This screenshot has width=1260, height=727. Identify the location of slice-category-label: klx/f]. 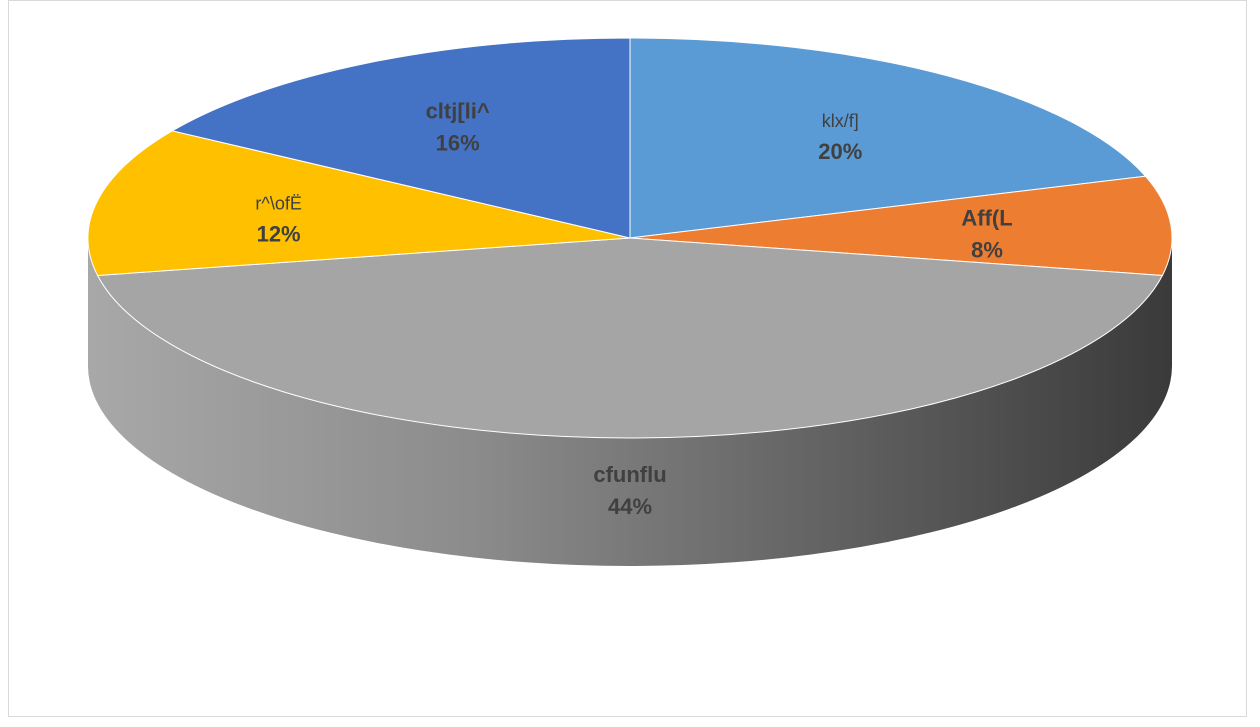
(840, 121).